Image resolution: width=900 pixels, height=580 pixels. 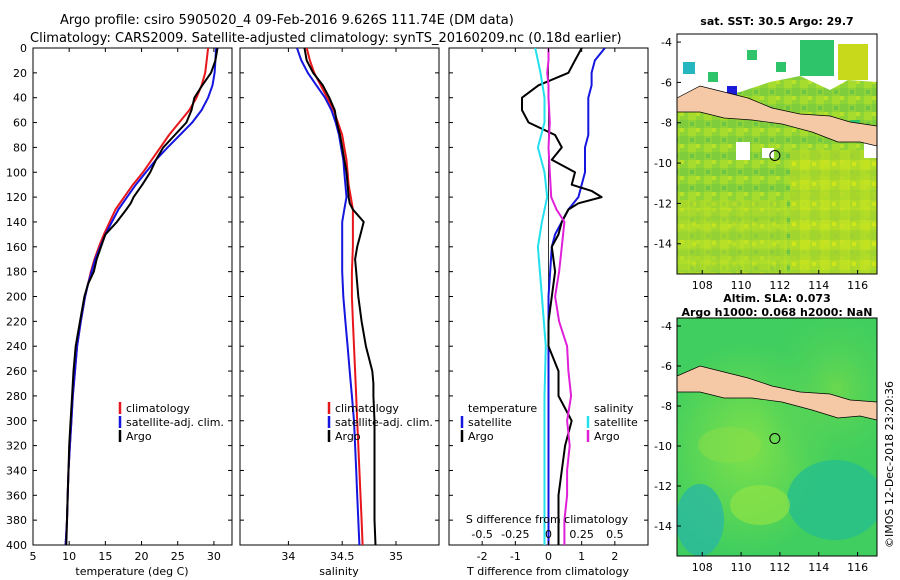 I want to click on sla-map-frame, so click(x=777, y=437).